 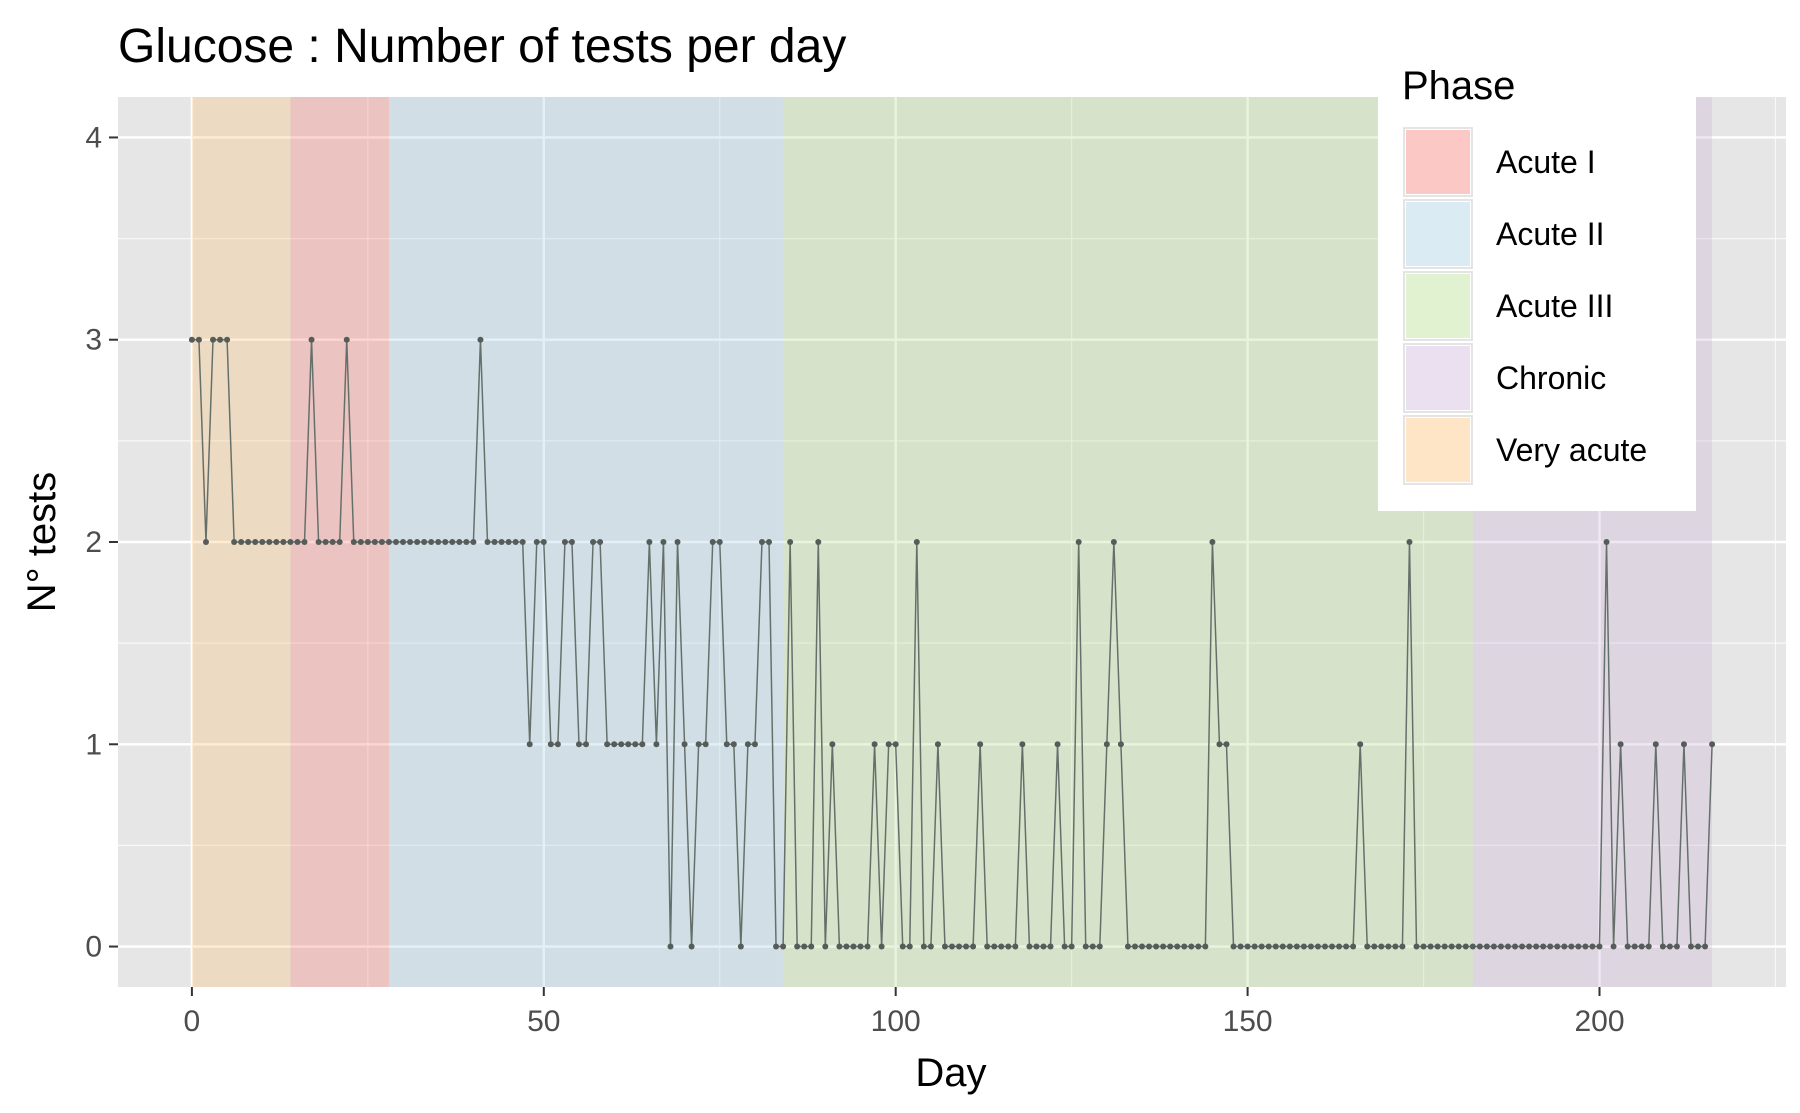 What do you see at coordinates (1571, 450) in the screenshot?
I see `legend-label: Very acute` at bounding box center [1571, 450].